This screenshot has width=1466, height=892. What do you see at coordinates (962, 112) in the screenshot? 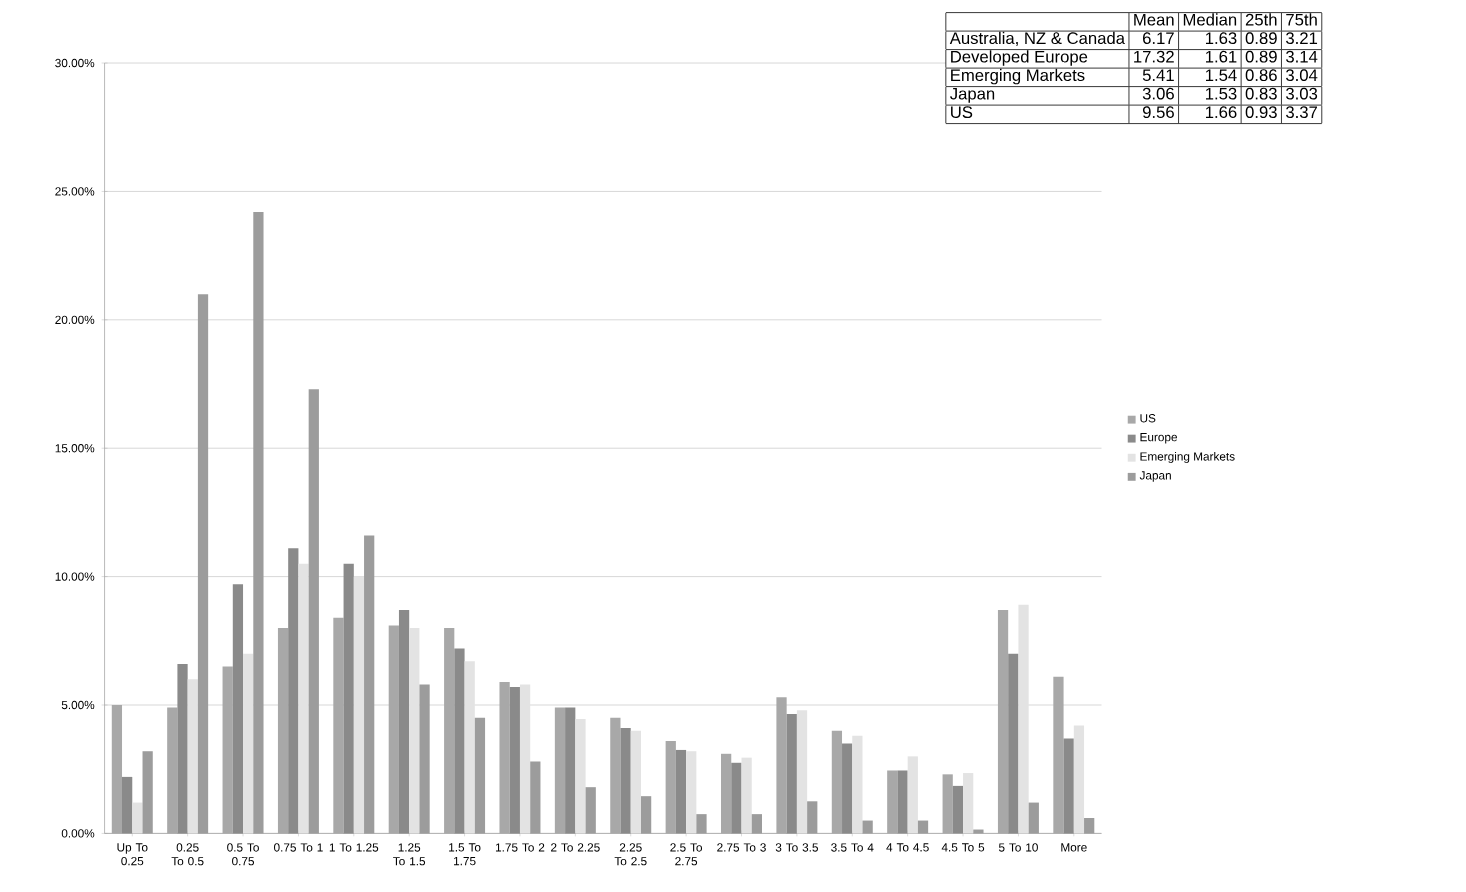
I see `annotation: US` at bounding box center [962, 112].